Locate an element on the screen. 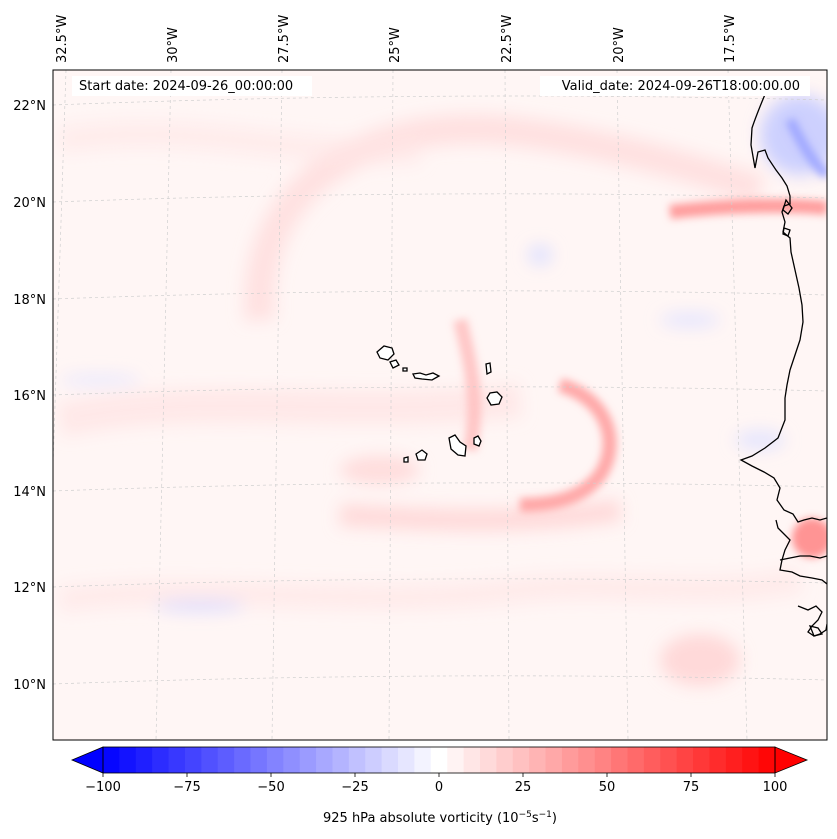  island-santa-luzia is located at coordinates (405, 369).